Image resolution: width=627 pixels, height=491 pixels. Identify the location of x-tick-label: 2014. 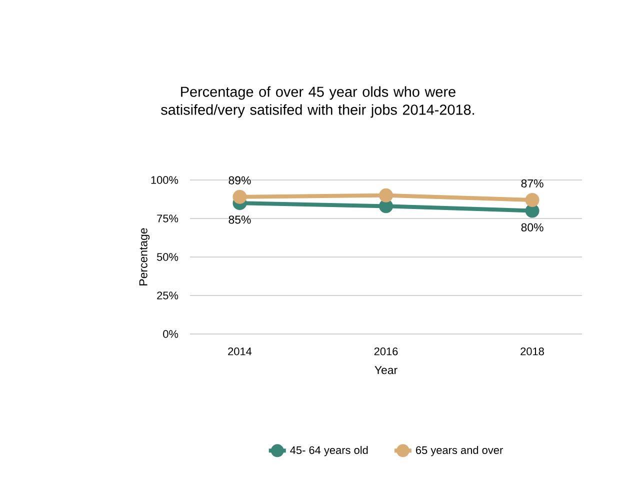
(240, 352).